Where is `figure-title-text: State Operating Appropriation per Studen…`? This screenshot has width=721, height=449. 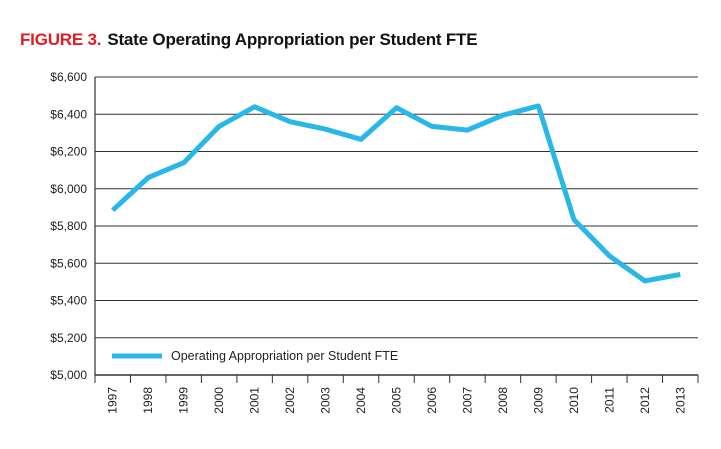
figure-title-text: State Operating Appropriation per Studen… is located at coordinates (292, 39).